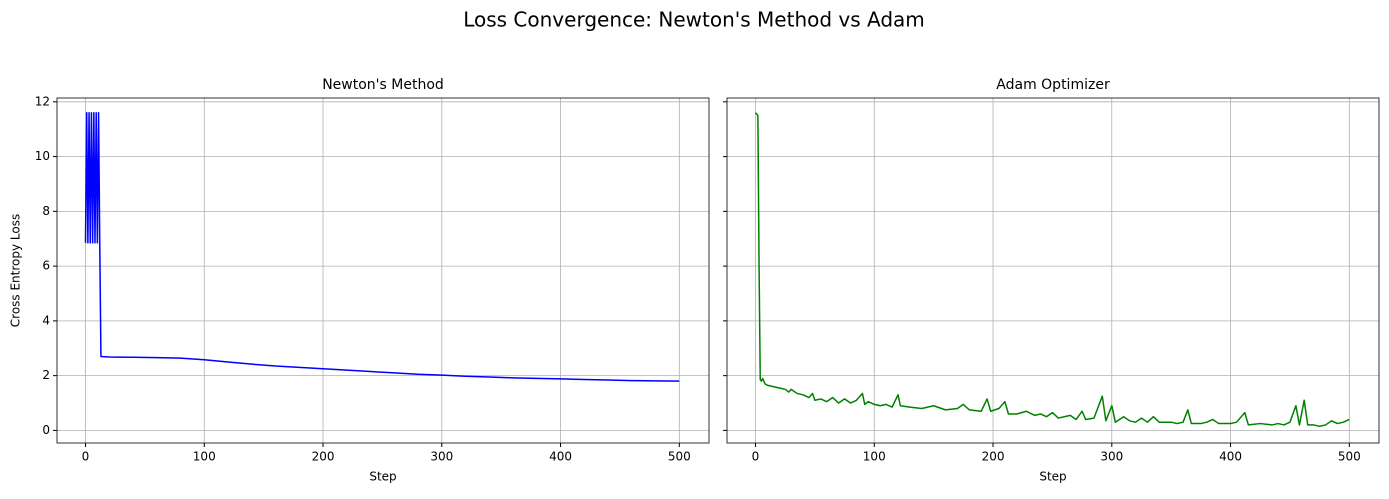  I want to click on y-axis-label: Cross Entropy Loss, so click(16, 270).